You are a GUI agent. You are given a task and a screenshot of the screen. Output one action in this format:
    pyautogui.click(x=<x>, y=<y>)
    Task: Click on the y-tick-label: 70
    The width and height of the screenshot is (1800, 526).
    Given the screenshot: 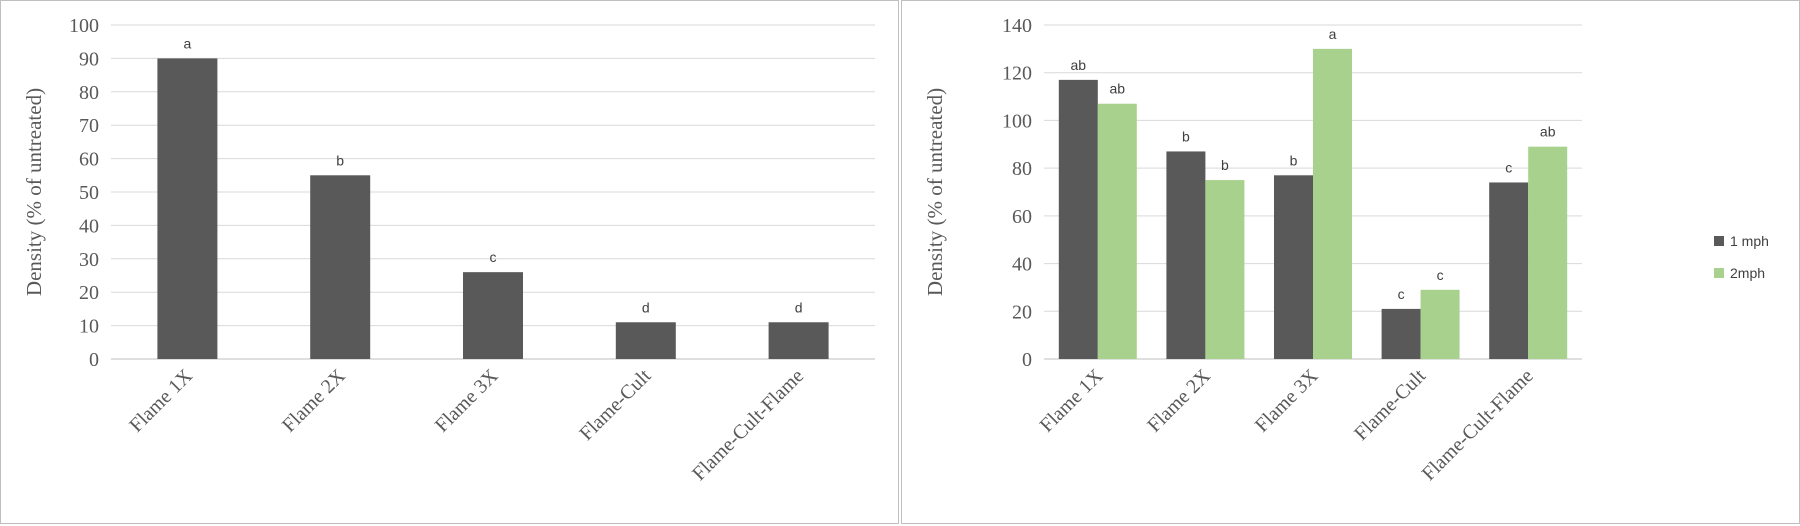 What is the action you would take?
    pyautogui.click(x=89, y=126)
    